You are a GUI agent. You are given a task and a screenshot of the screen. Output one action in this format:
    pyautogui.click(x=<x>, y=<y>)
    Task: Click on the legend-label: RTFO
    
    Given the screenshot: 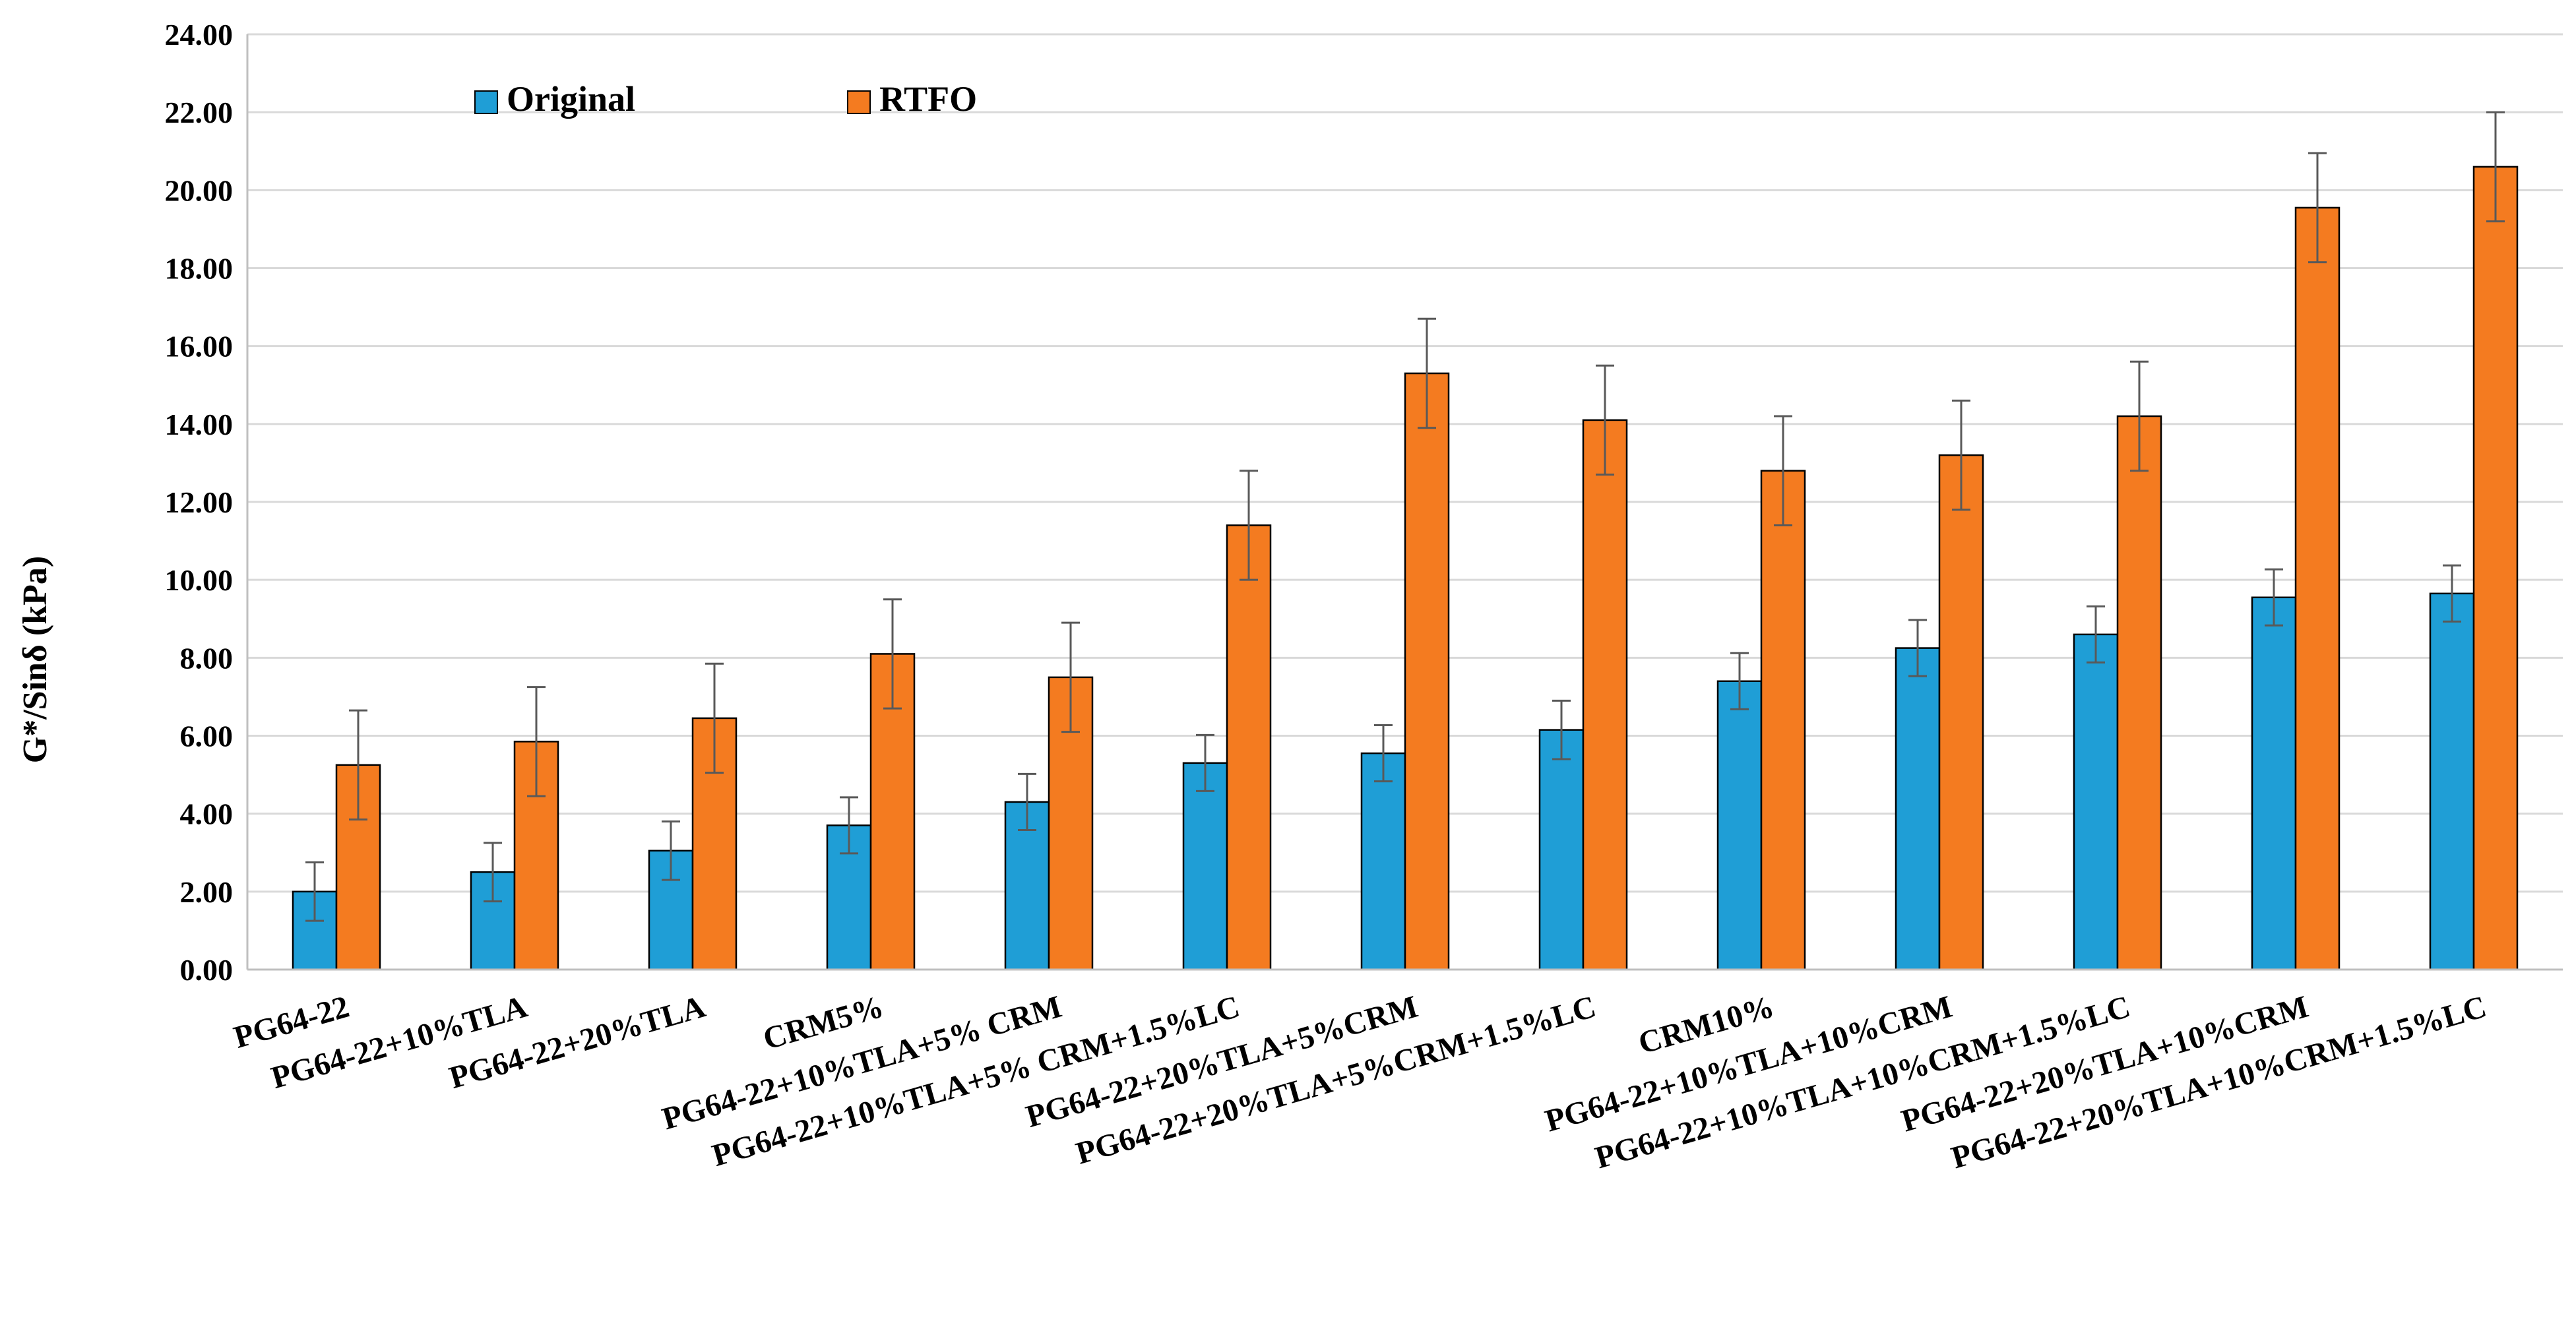 What is the action you would take?
    pyautogui.click(x=928, y=99)
    